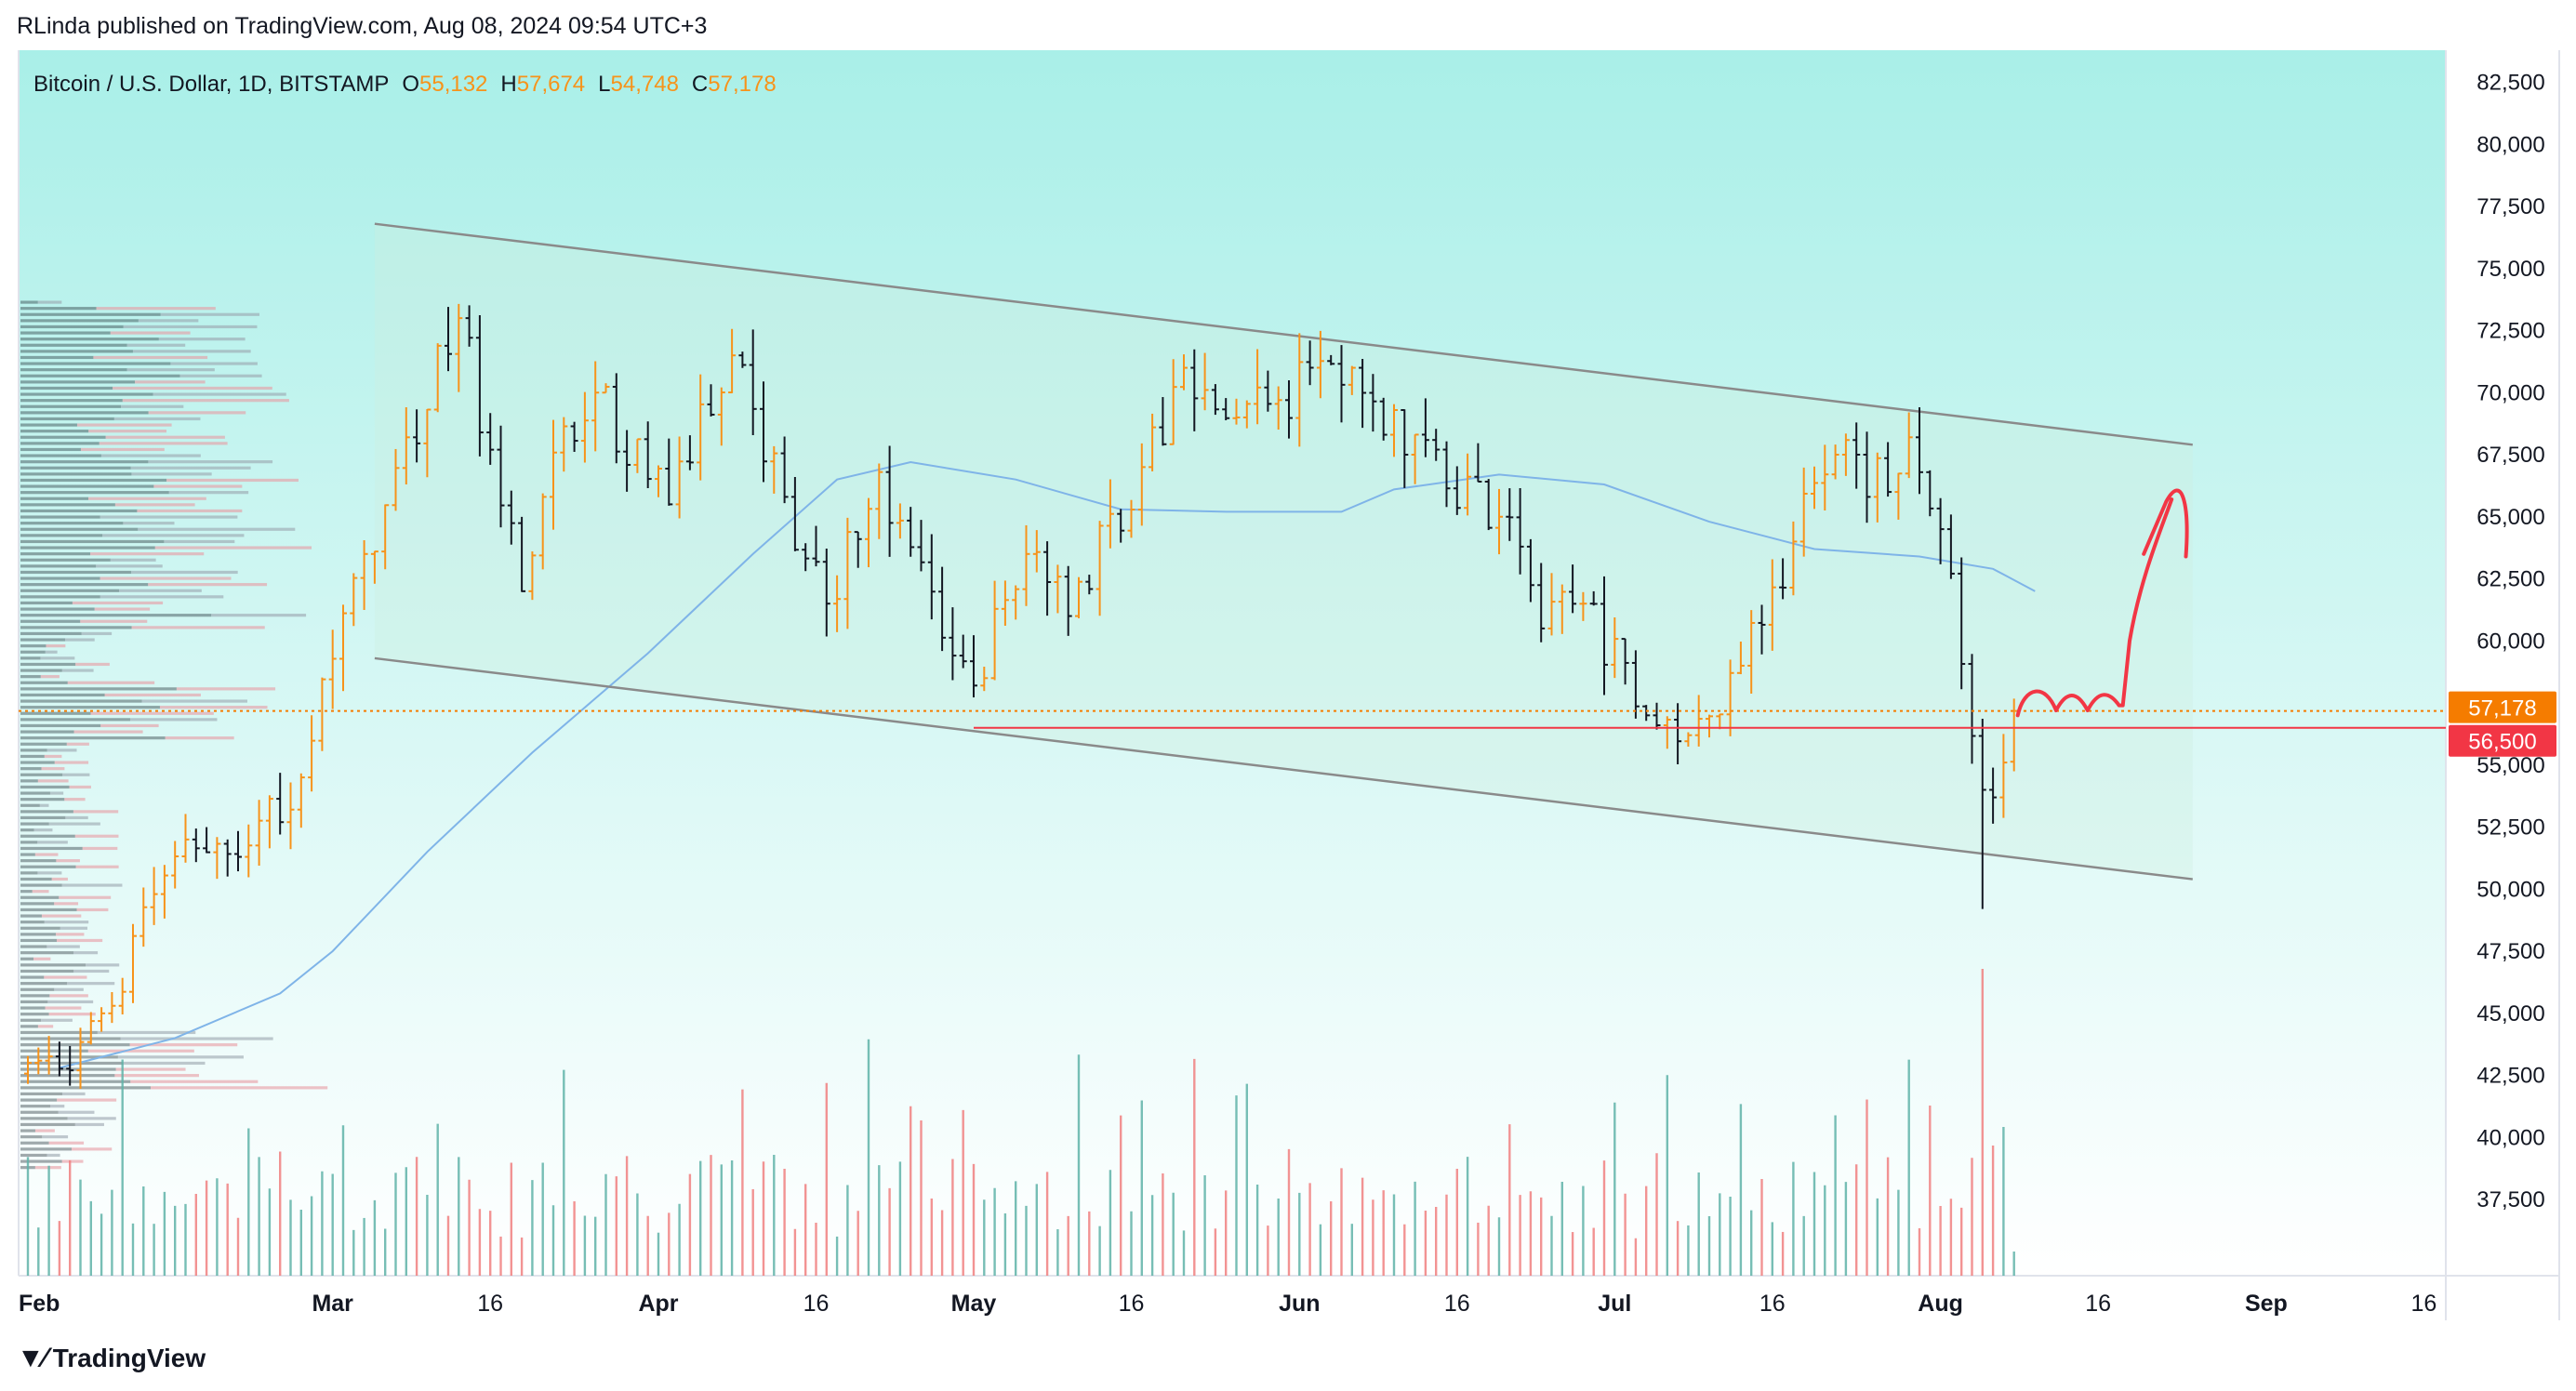 Image resolution: width=2576 pixels, height=1391 pixels. Describe the element at coordinates (2102, 603) in the screenshot. I see `forecast-arrow-drawing` at that location.